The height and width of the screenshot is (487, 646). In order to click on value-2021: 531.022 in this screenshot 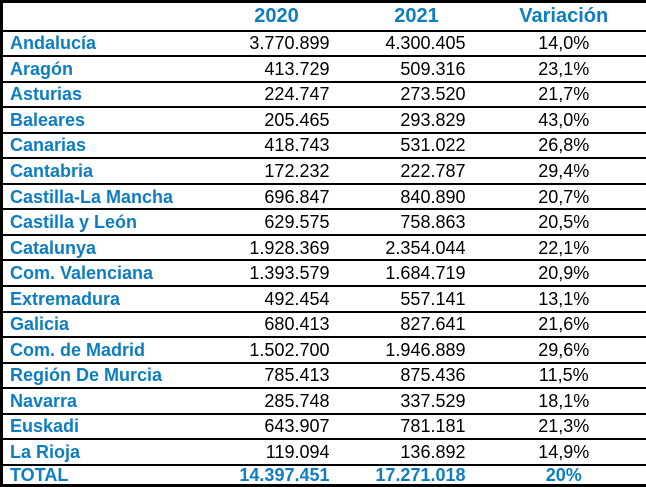, I will do `click(416, 145)`.